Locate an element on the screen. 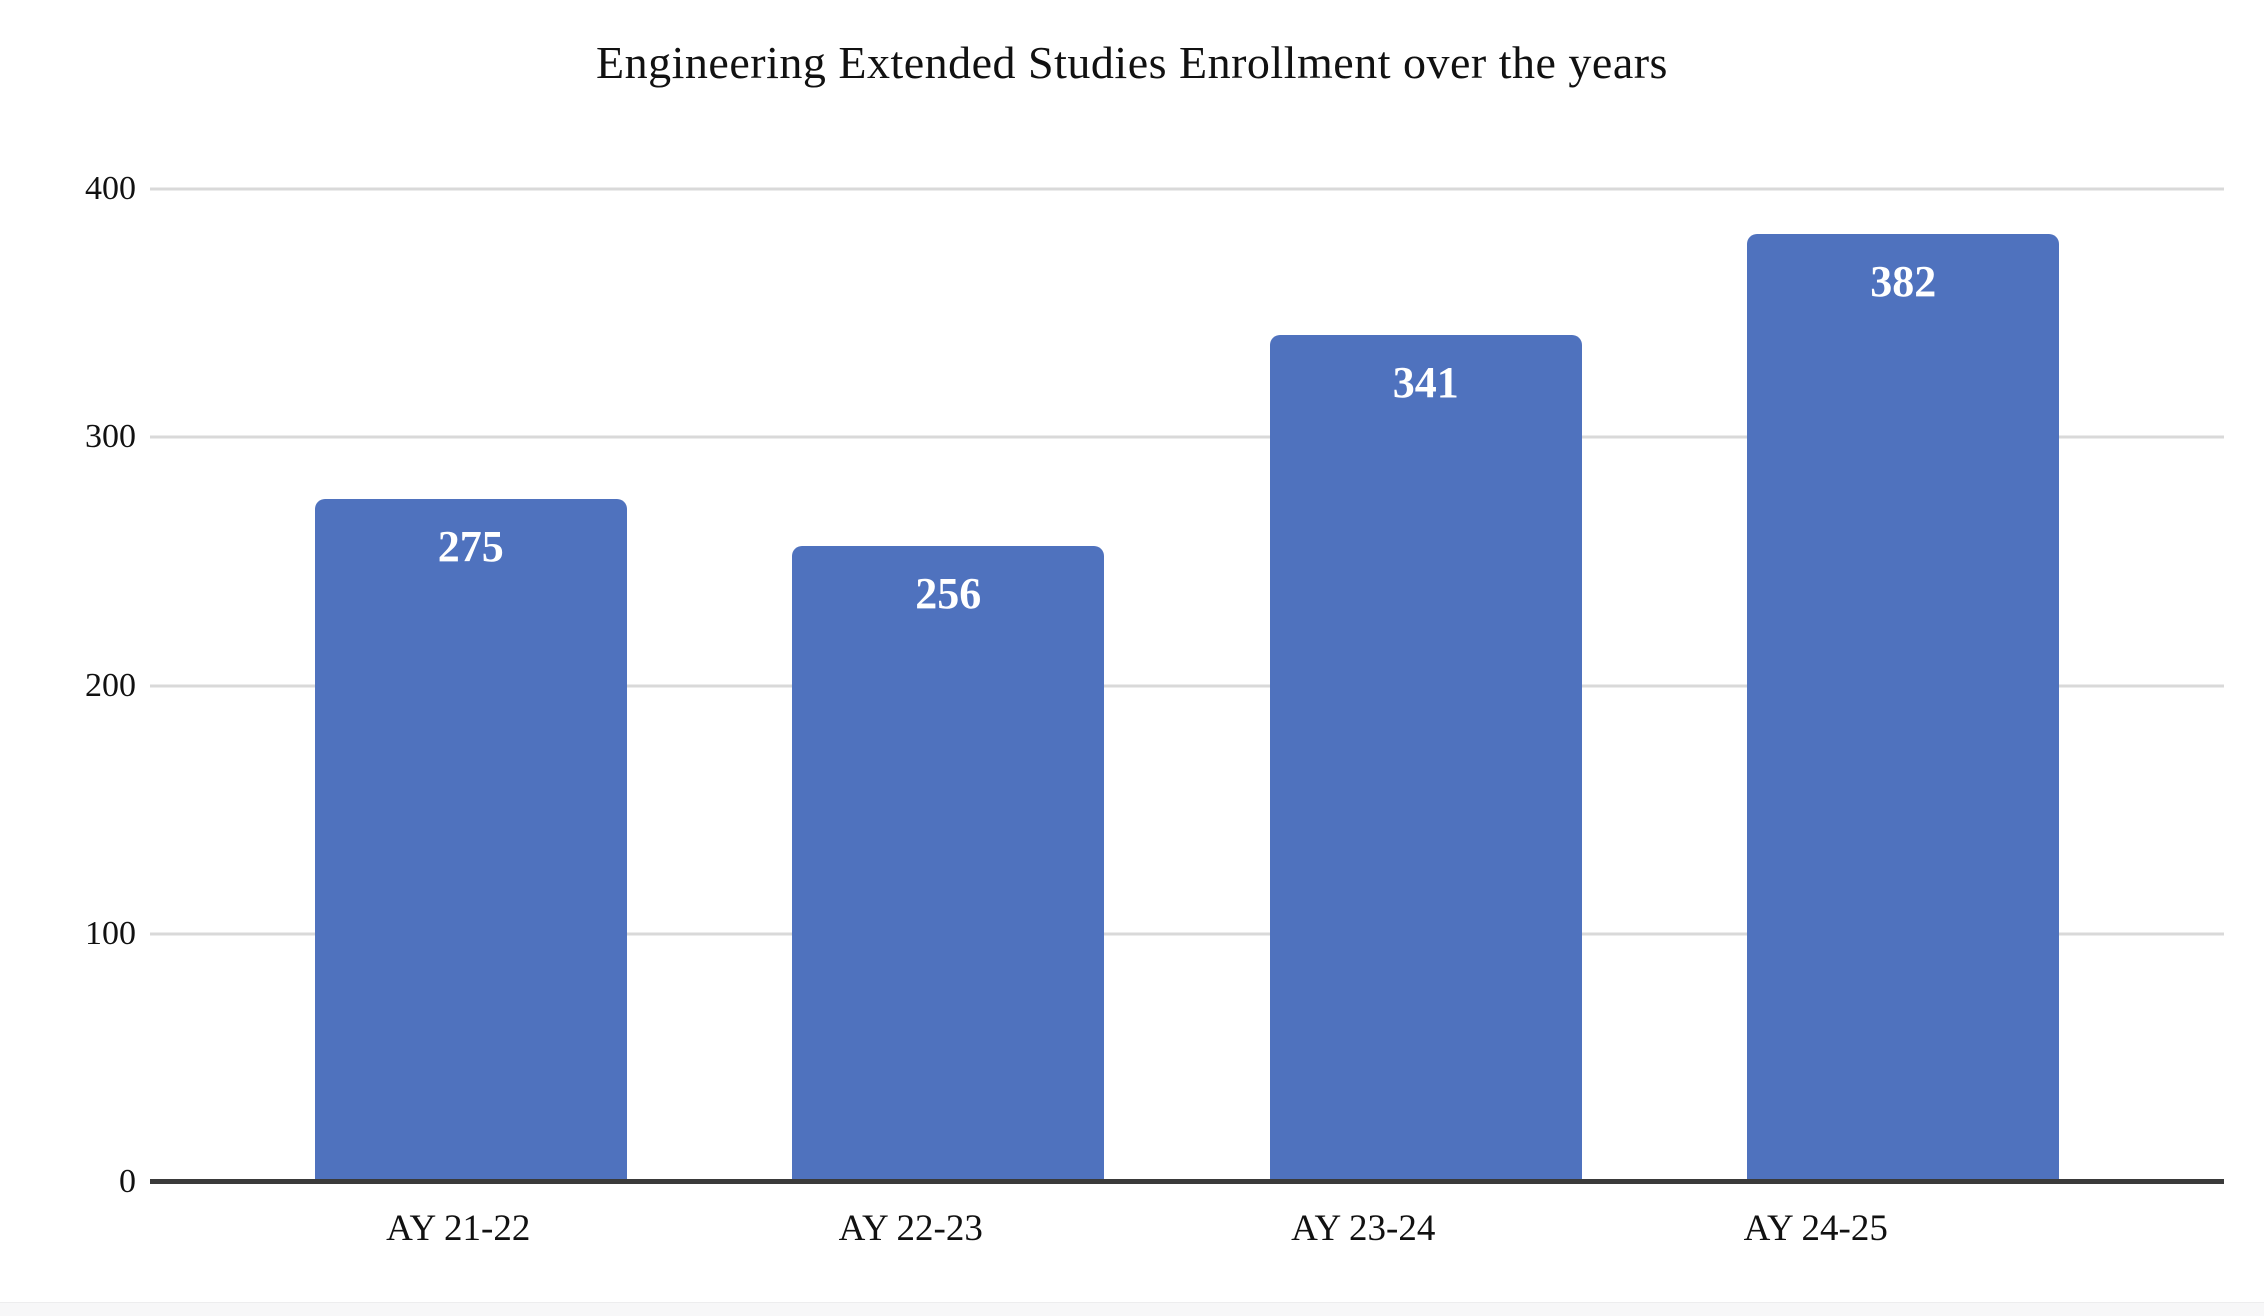 The image size is (2264, 1316). bottom-strip is located at coordinates (1132, 1309).